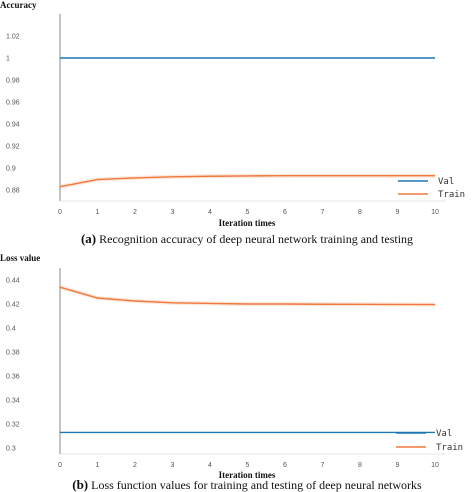 The width and height of the screenshot is (474, 492). What do you see at coordinates (13, 353) in the screenshot?
I see `y-tick-label: 0.38` at bounding box center [13, 353].